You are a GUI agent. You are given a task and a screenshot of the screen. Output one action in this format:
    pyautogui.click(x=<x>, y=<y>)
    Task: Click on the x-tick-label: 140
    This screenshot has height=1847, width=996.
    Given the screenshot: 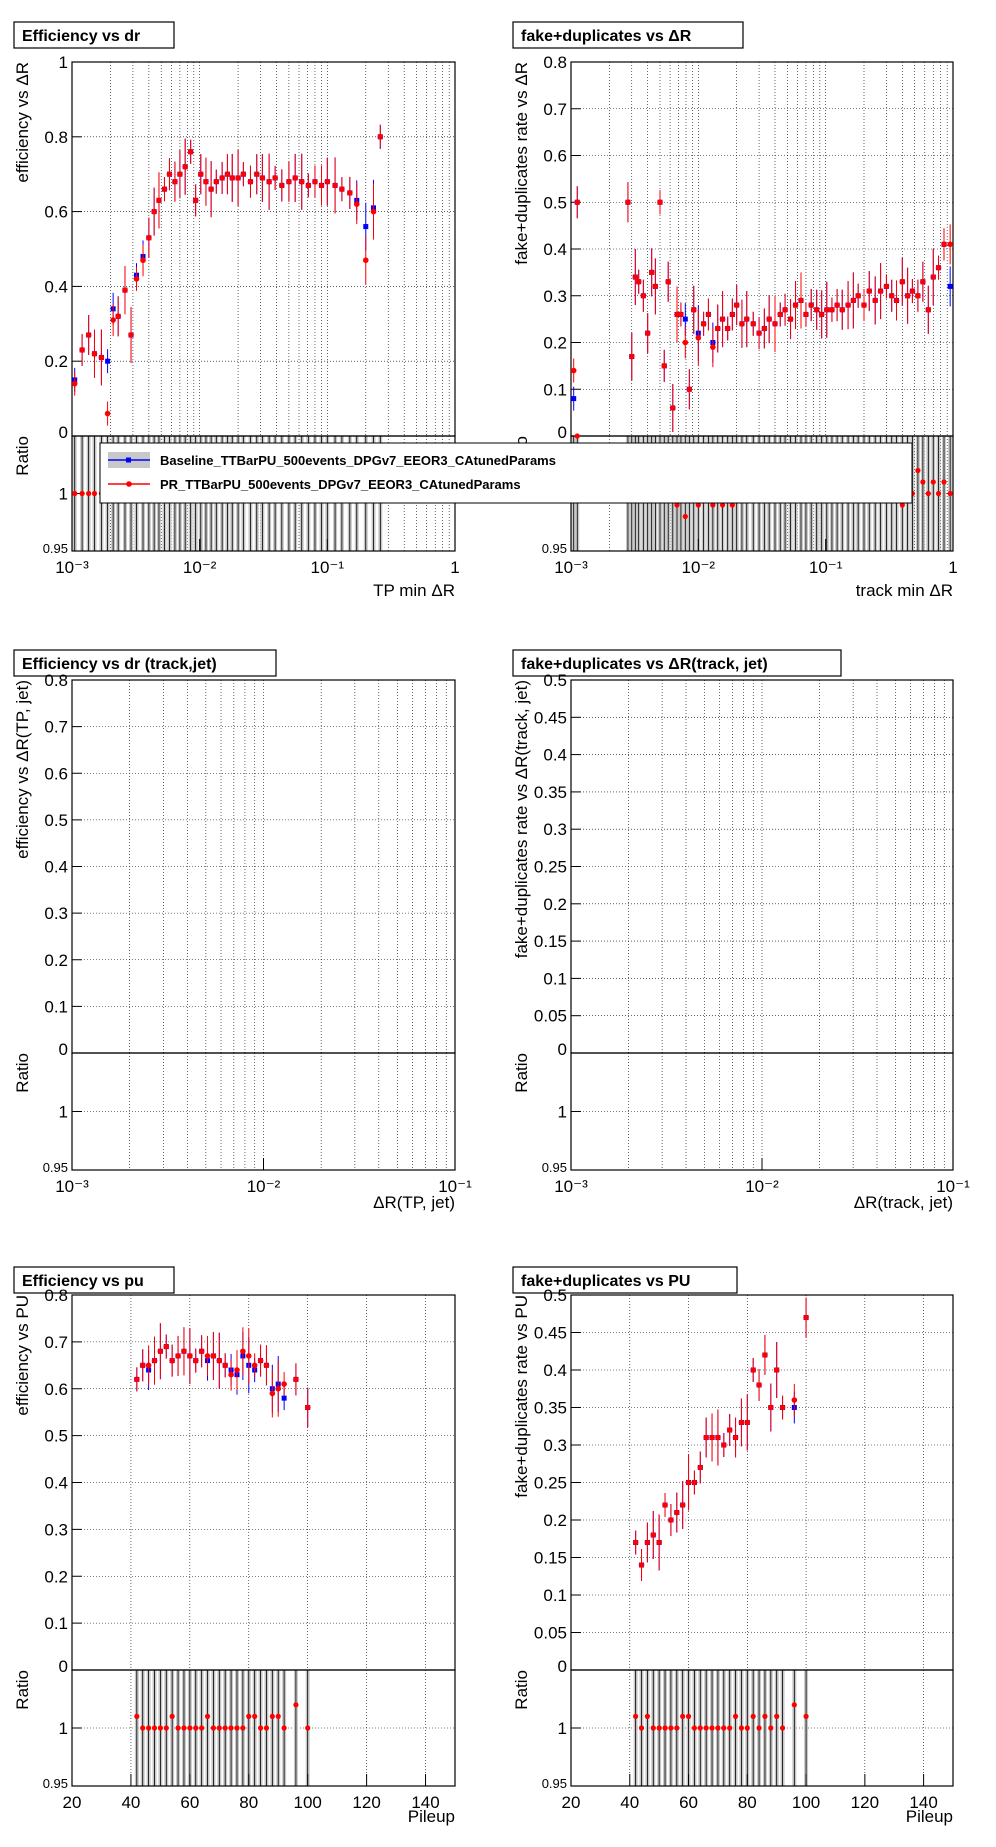 What is the action you would take?
    pyautogui.click(x=425, y=1802)
    